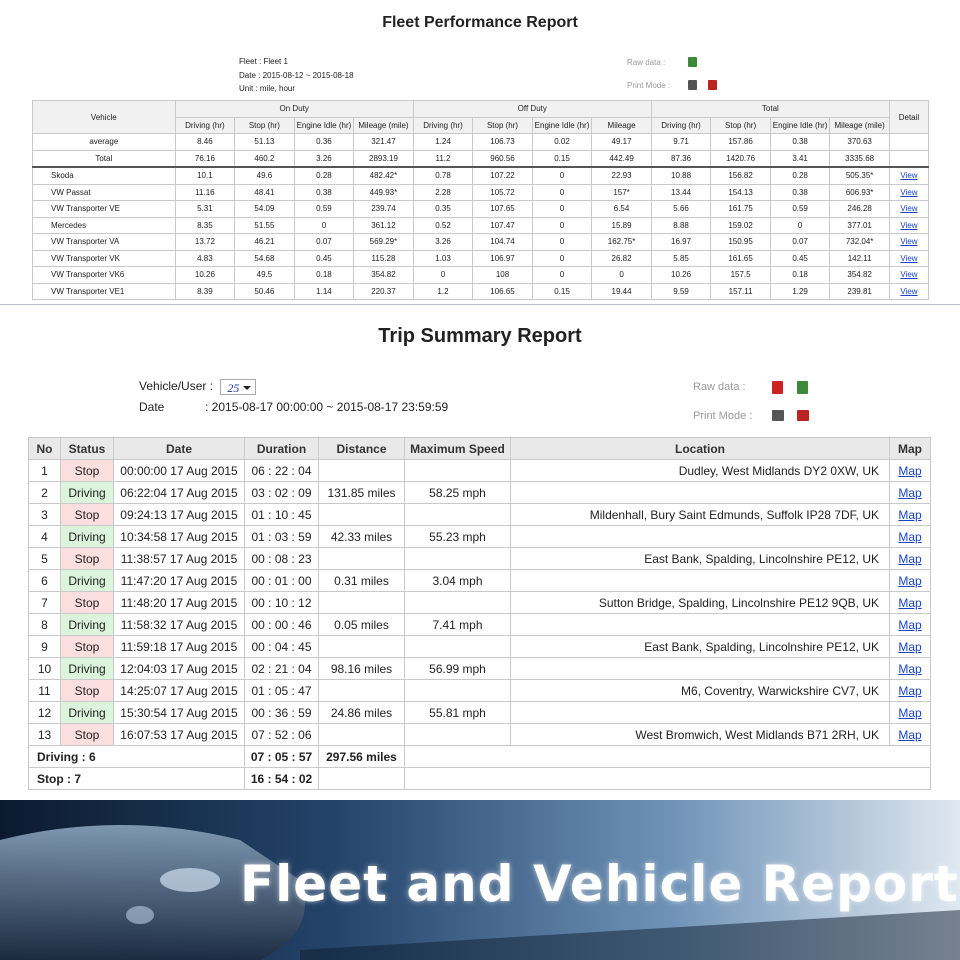  What do you see at coordinates (179, 580) in the screenshot?
I see `cell: 11:47:20 17 Aug 2015` at bounding box center [179, 580].